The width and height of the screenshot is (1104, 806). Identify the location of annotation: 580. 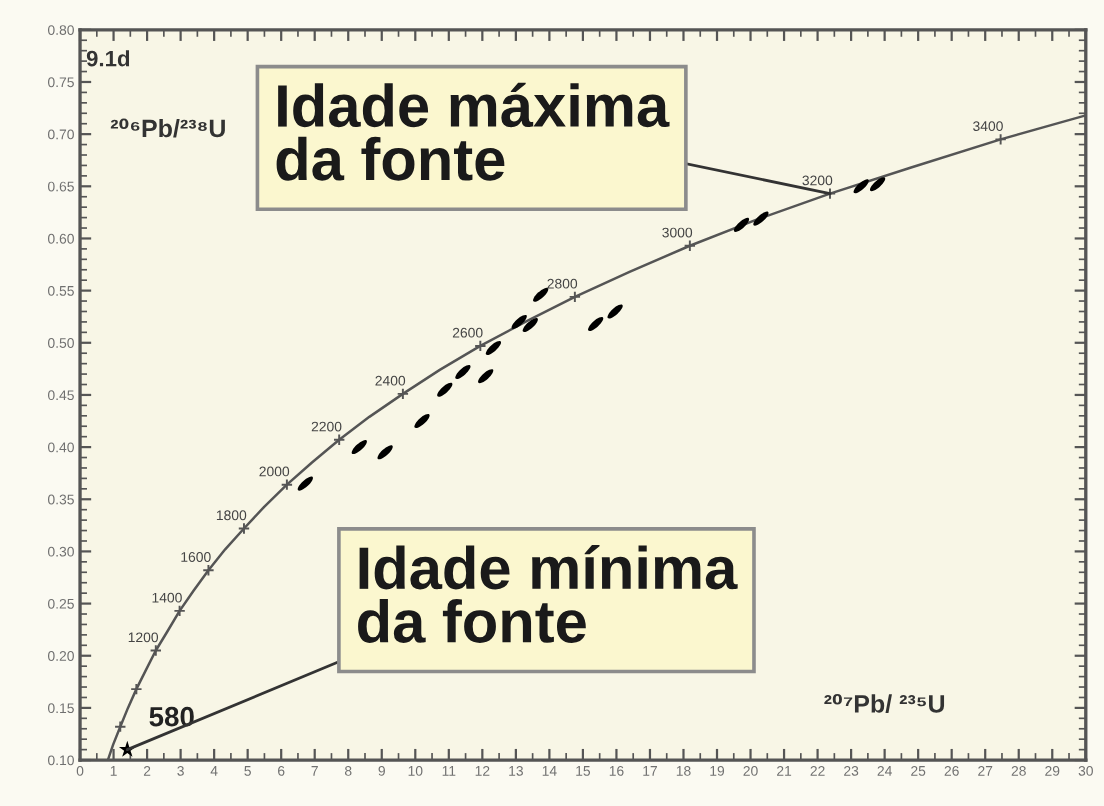
(171, 716).